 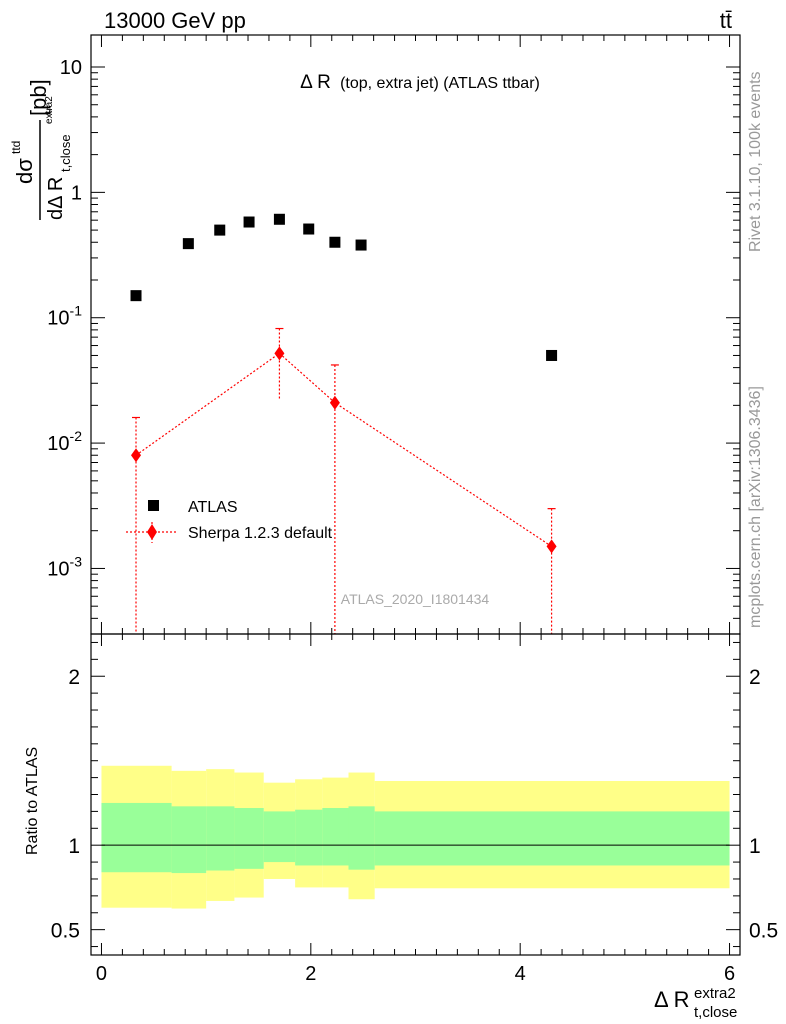 I want to click on legend-atlas-marker, so click(x=153, y=505).